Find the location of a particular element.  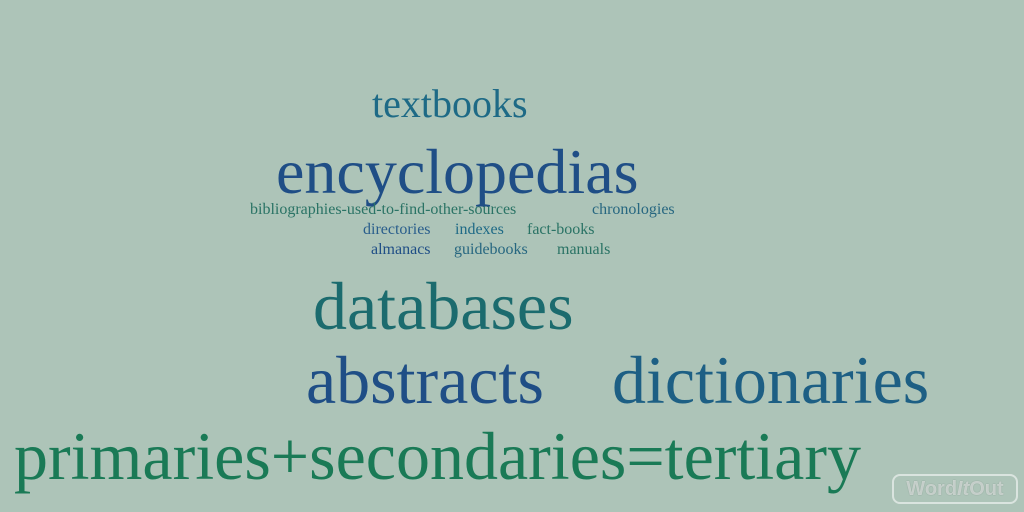

logo-text-out: Out is located at coordinates (986, 488).